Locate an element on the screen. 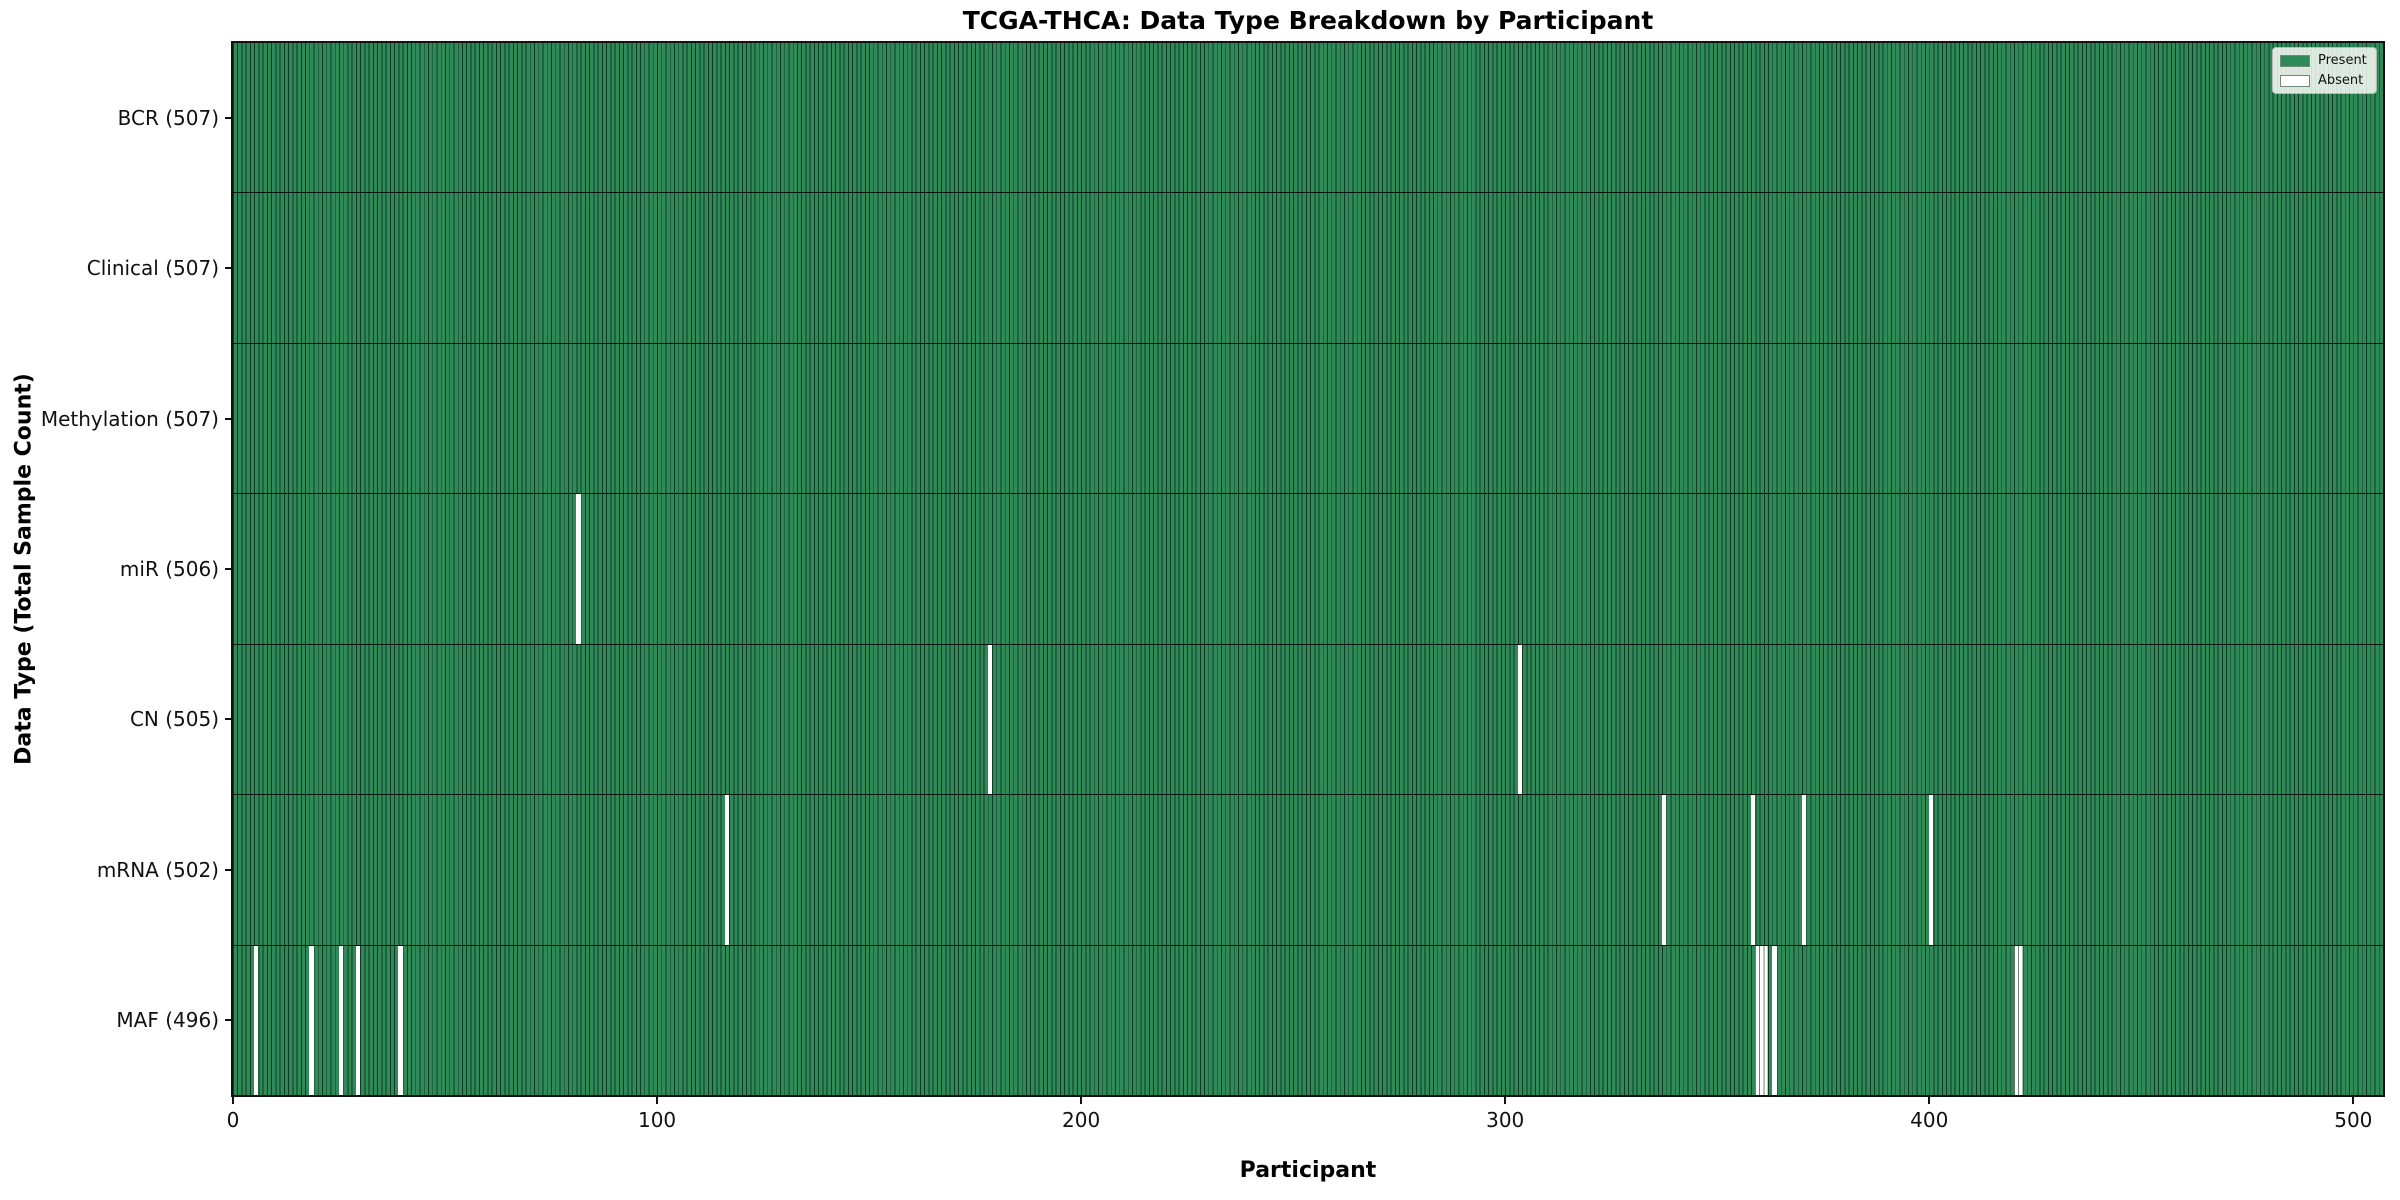 The height and width of the screenshot is (1200, 2400). matrix-row-maf is located at coordinates (1308, 1019).